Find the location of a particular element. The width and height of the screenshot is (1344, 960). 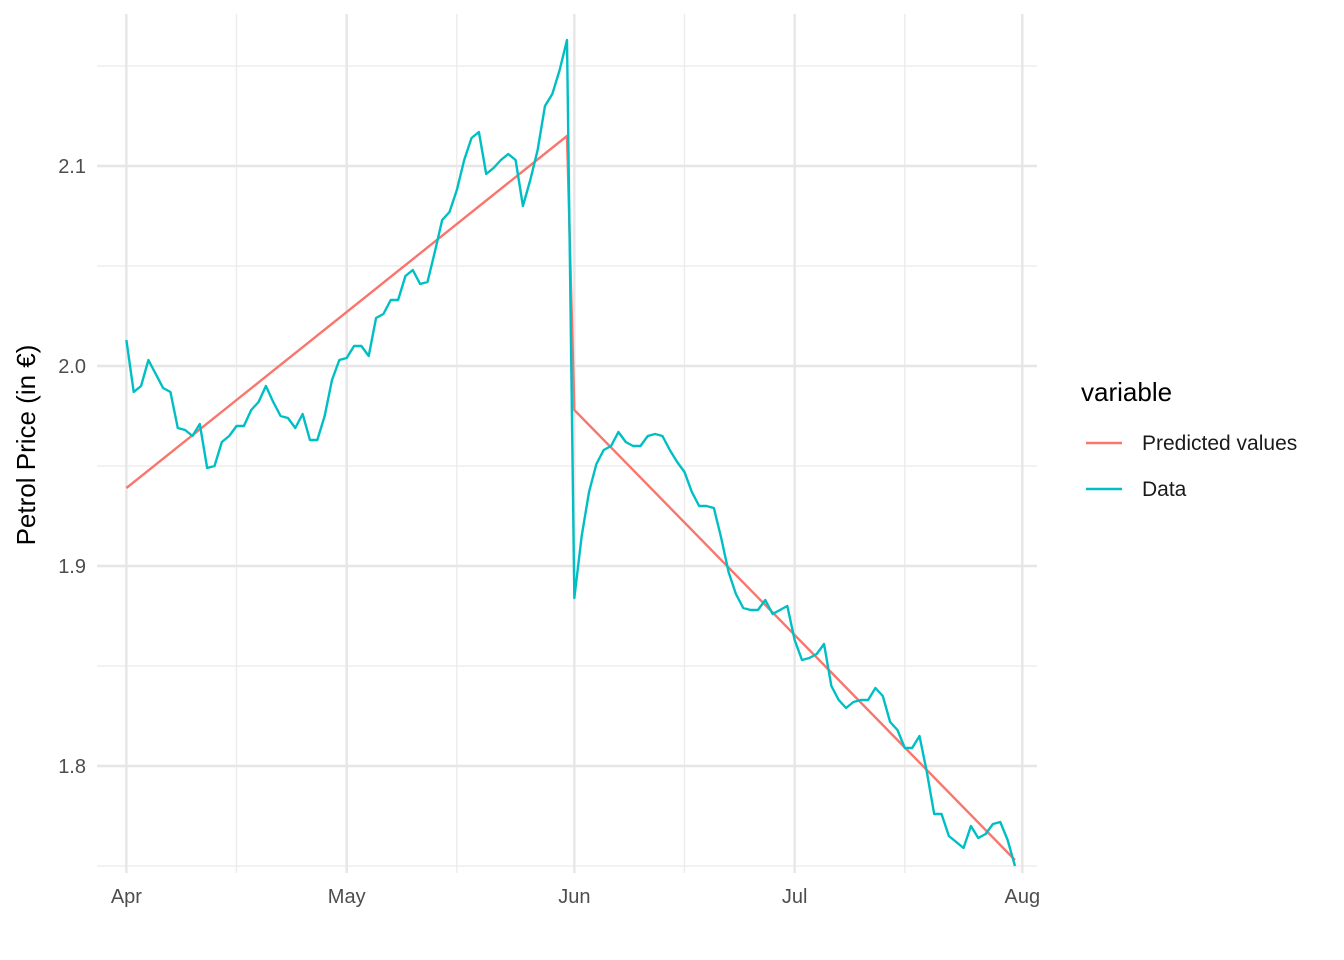

y-tick-label: 1.8 is located at coordinates (72, 767).